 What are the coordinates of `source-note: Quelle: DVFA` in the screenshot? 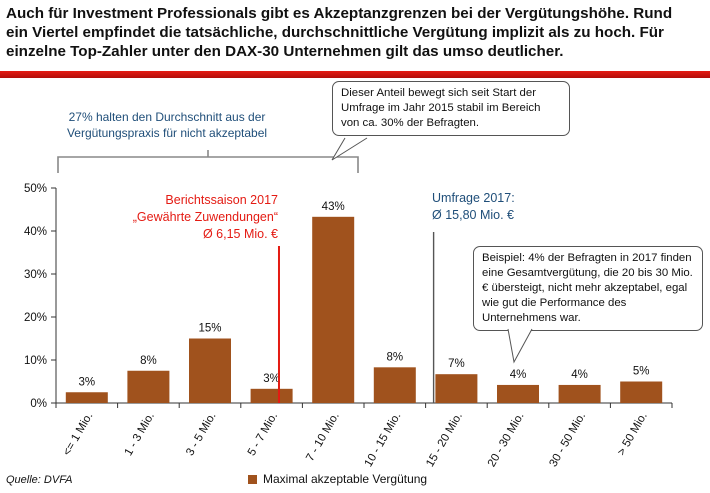 It's located at (39, 480).